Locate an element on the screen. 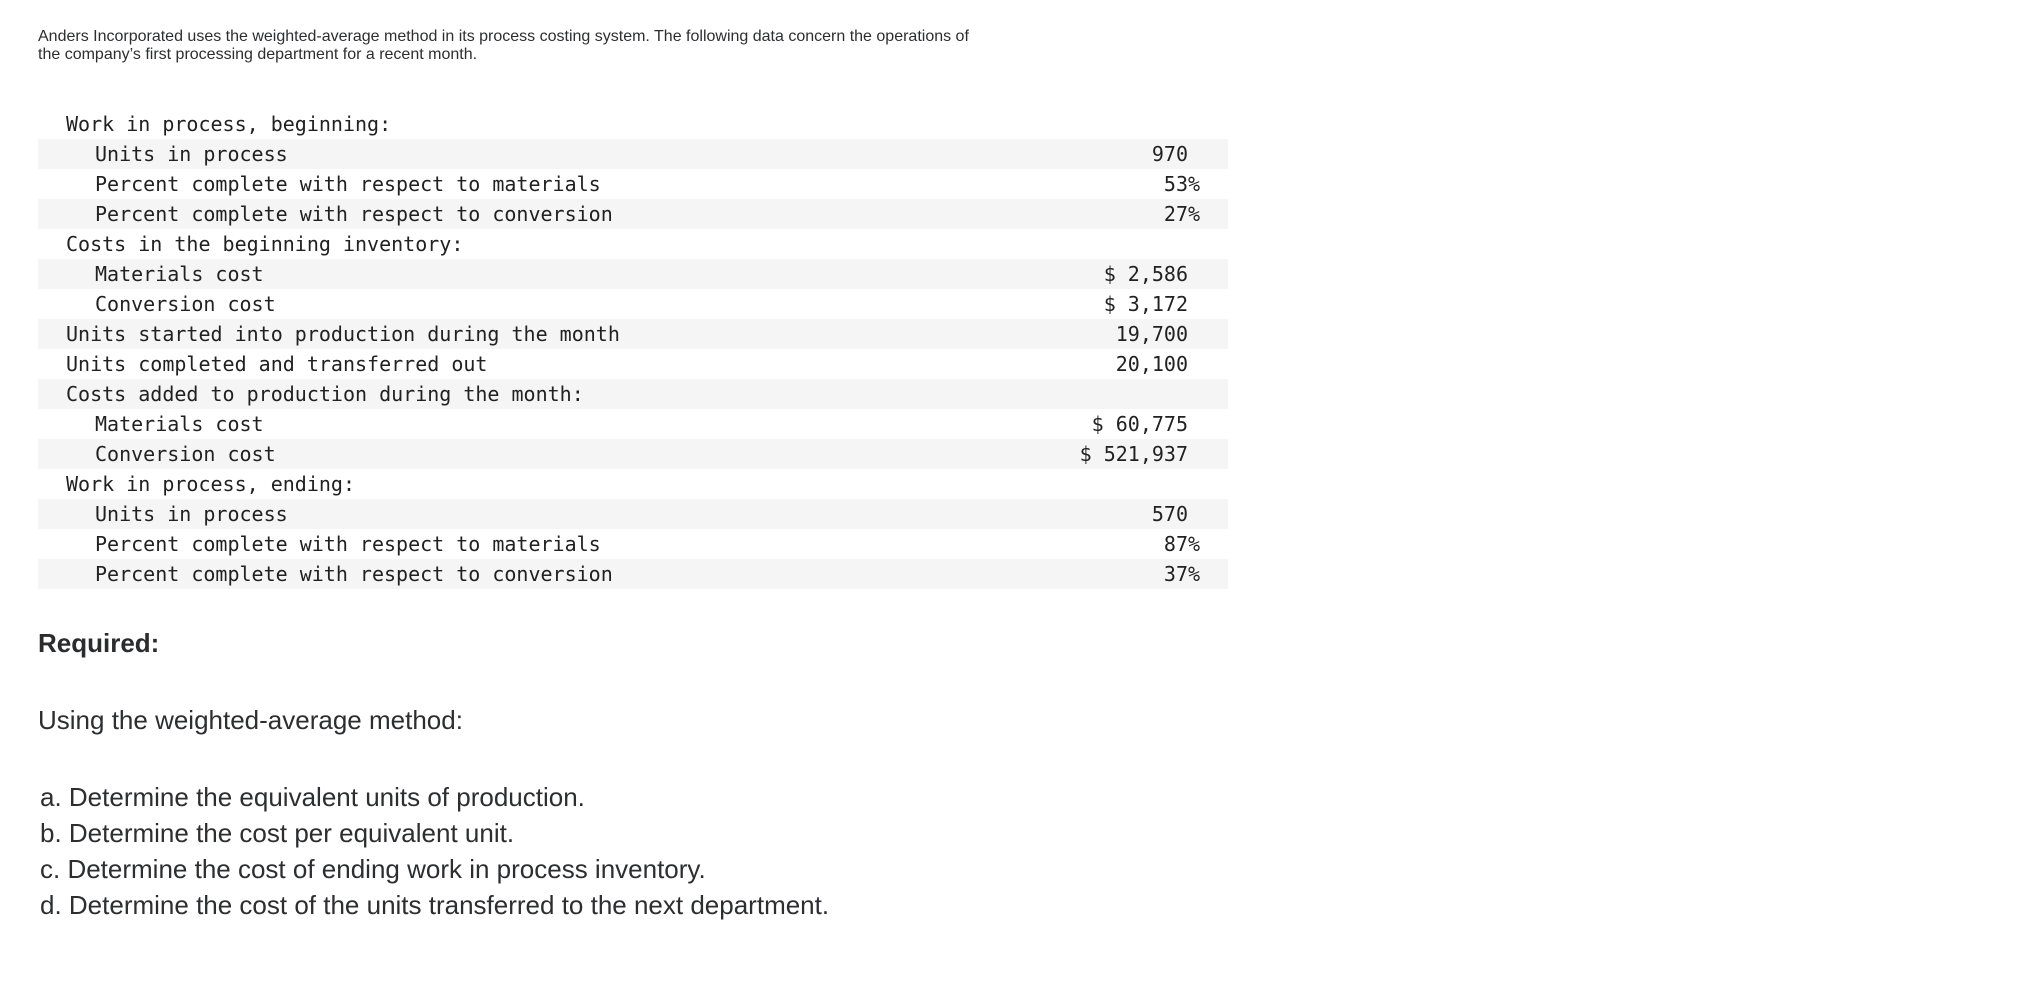  row-value: 970 is located at coordinates (1169, 154).